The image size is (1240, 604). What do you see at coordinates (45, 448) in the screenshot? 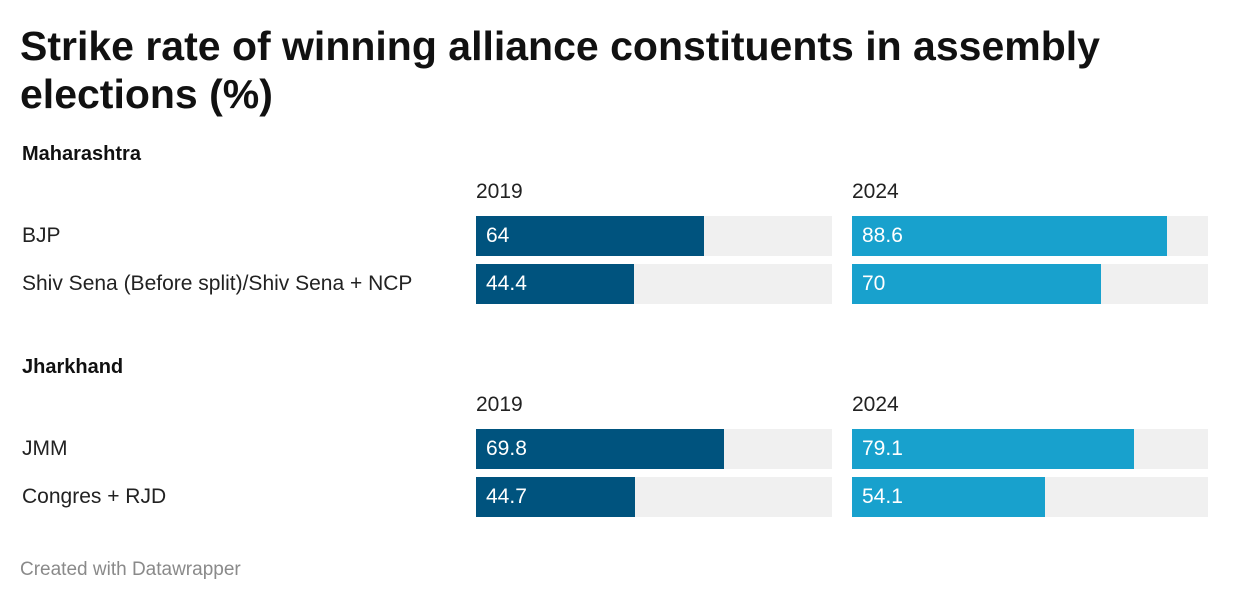
I see `row-label: JMM` at bounding box center [45, 448].